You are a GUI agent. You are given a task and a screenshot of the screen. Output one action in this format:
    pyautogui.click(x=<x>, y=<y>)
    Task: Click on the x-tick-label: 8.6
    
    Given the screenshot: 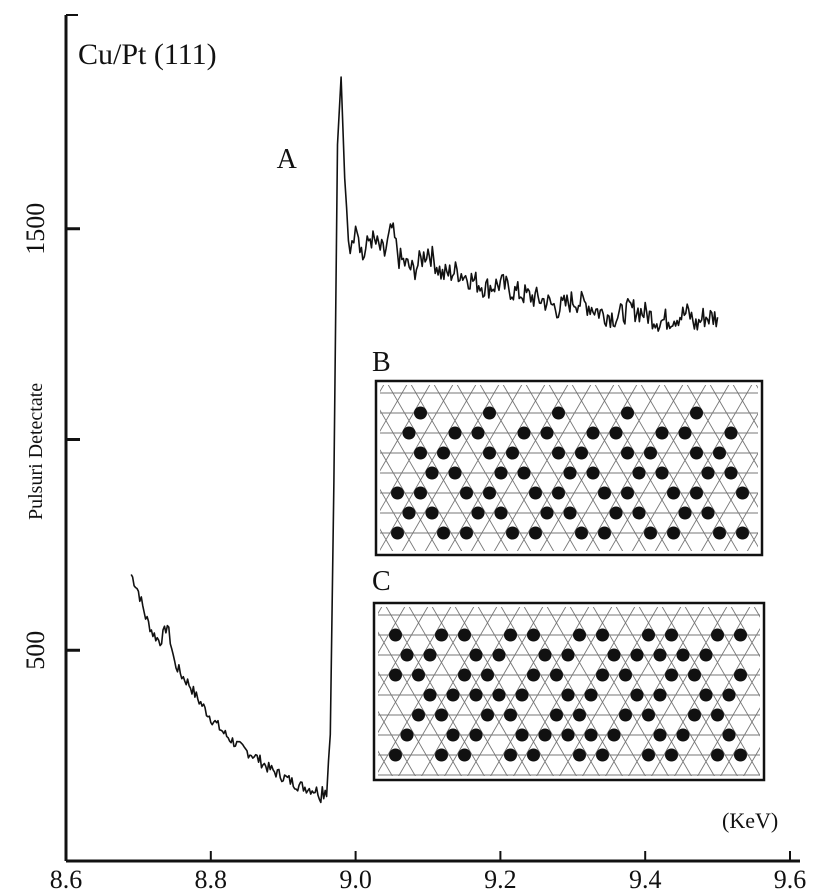 What is the action you would take?
    pyautogui.click(x=66, y=878)
    